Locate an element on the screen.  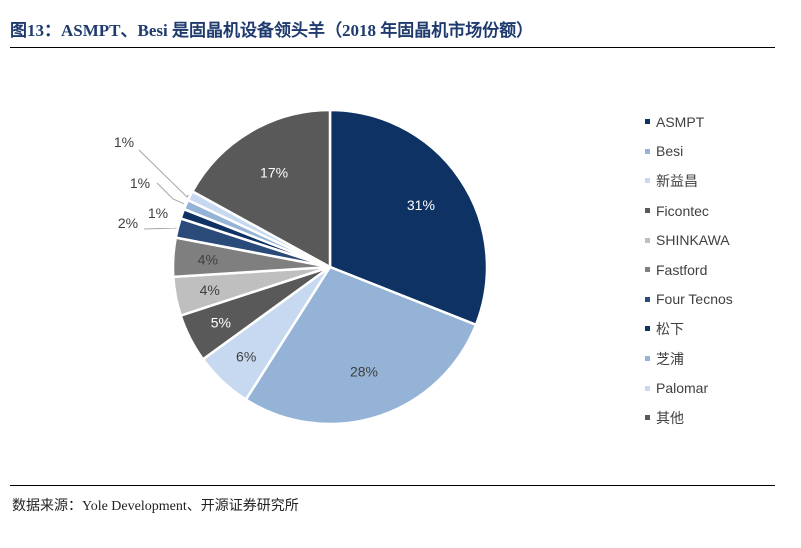
legend-item: 芝浦 is located at coordinates (689, 359).